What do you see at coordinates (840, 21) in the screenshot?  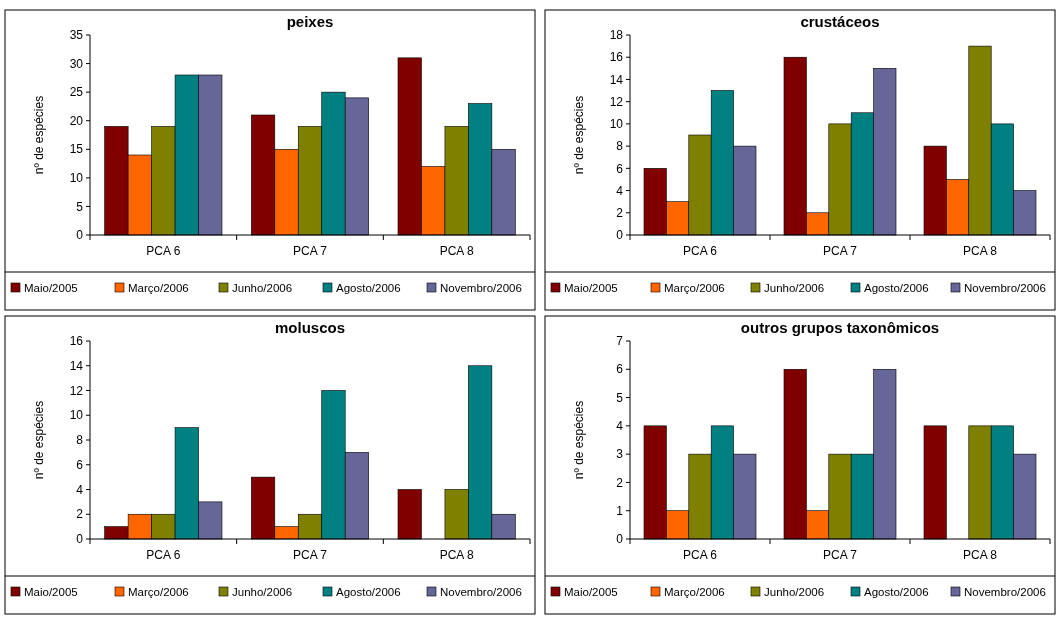 I see `chart-title: crustáceos` at bounding box center [840, 21].